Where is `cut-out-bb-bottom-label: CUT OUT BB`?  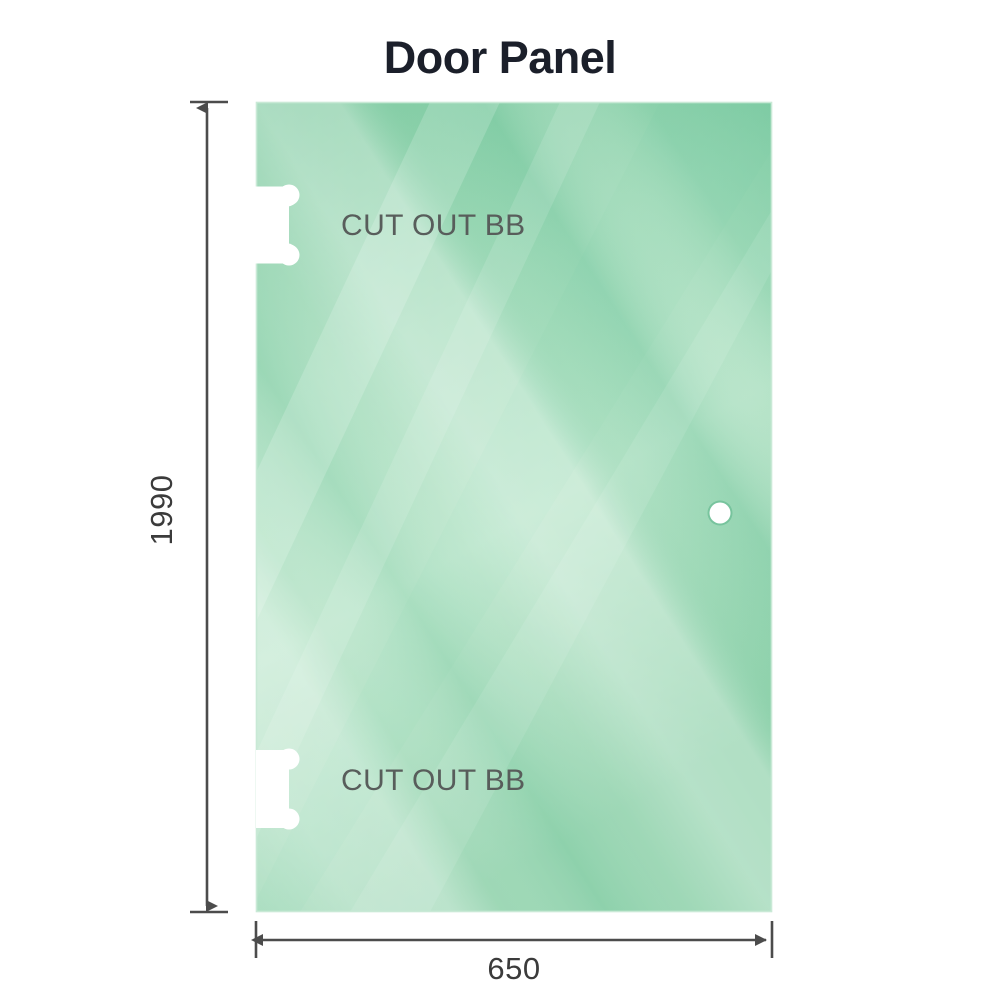 cut-out-bb-bottom-label: CUT OUT BB is located at coordinates (433, 780).